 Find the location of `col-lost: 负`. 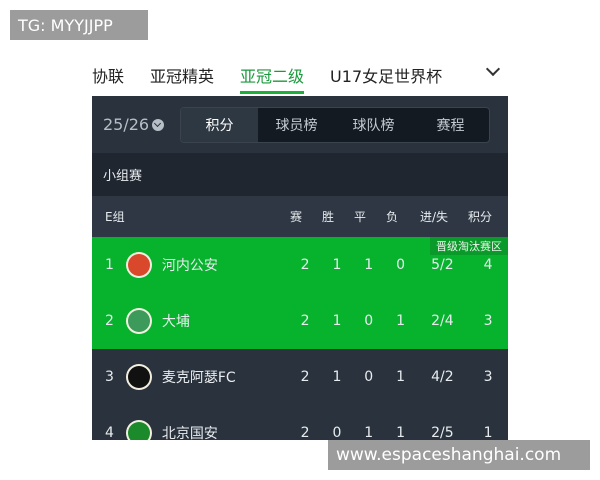

col-lost: 负 is located at coordinates (391, 217).